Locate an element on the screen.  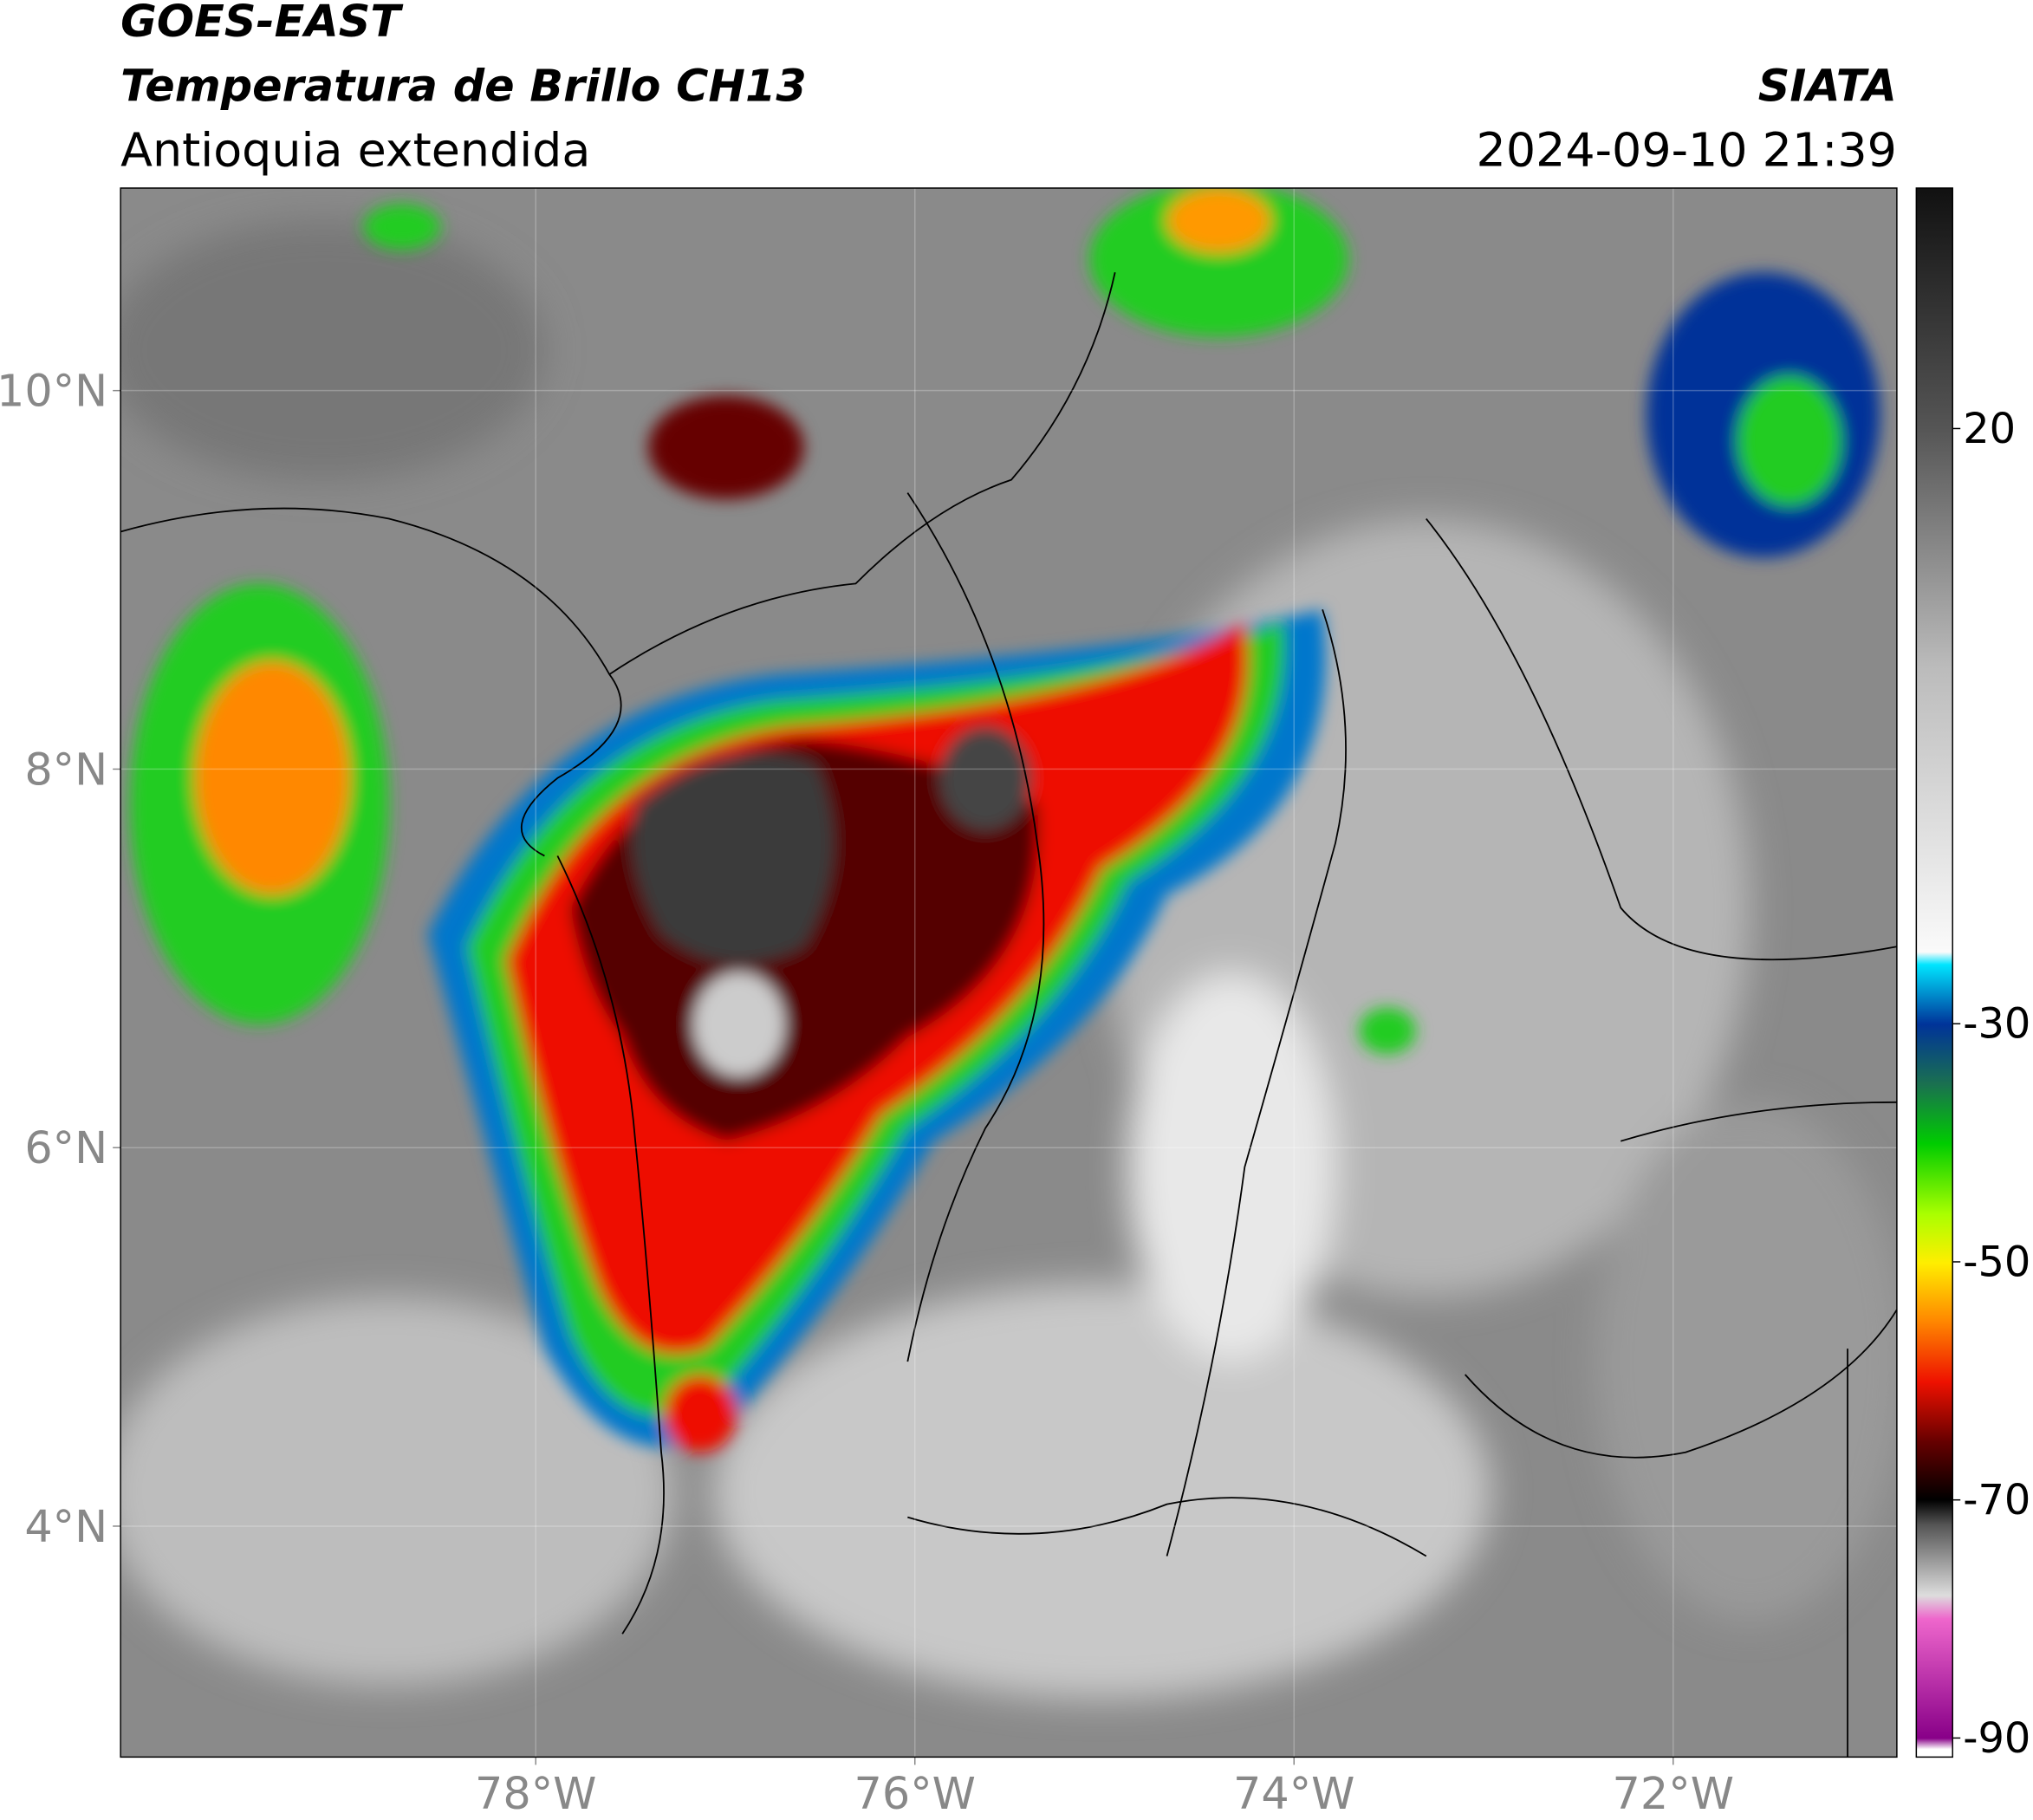
y-tick-label: 10°N is located at coordinates (53, 391).